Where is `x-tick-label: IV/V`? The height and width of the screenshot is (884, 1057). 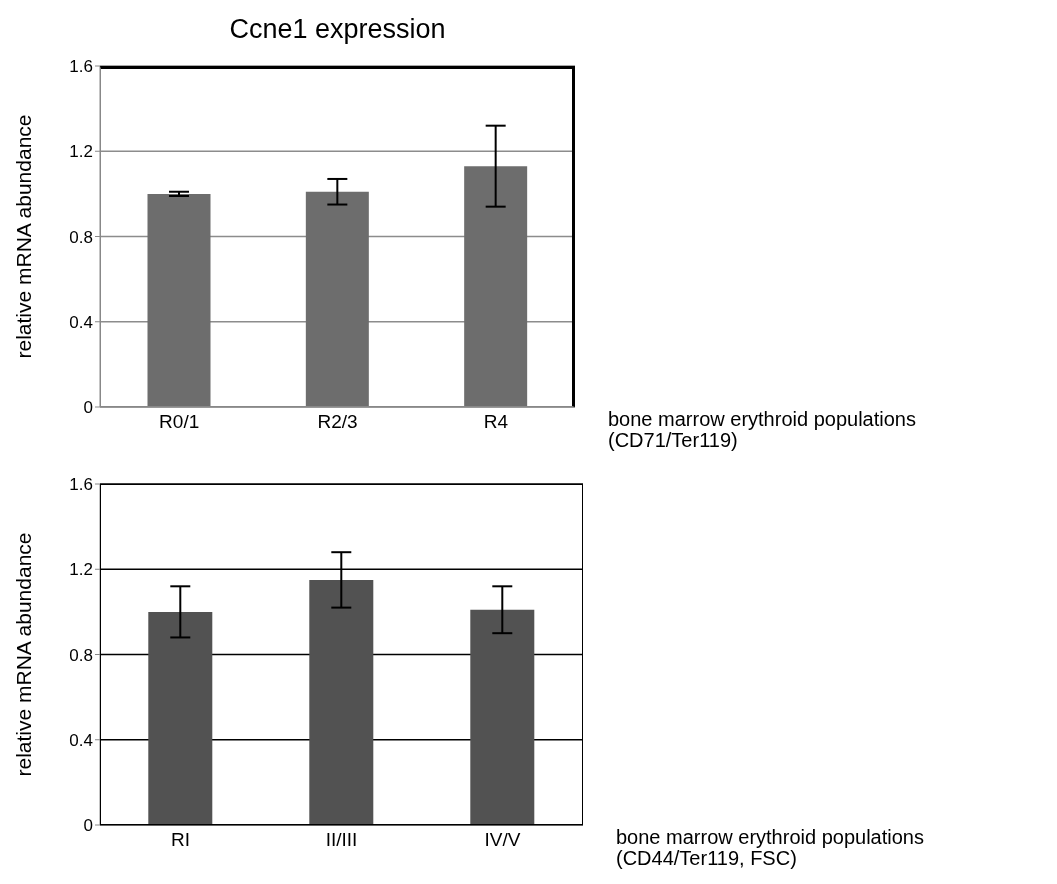 x-tick-label: IV/V is located at coordinates (502, 840).